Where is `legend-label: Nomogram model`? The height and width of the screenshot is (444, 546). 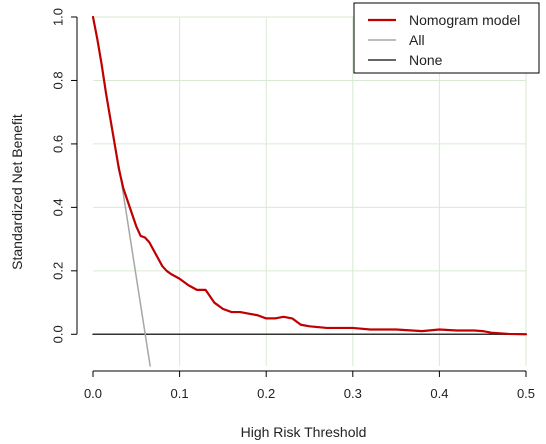
legend-label: Nomogram model is located at coordinates (464, 20).